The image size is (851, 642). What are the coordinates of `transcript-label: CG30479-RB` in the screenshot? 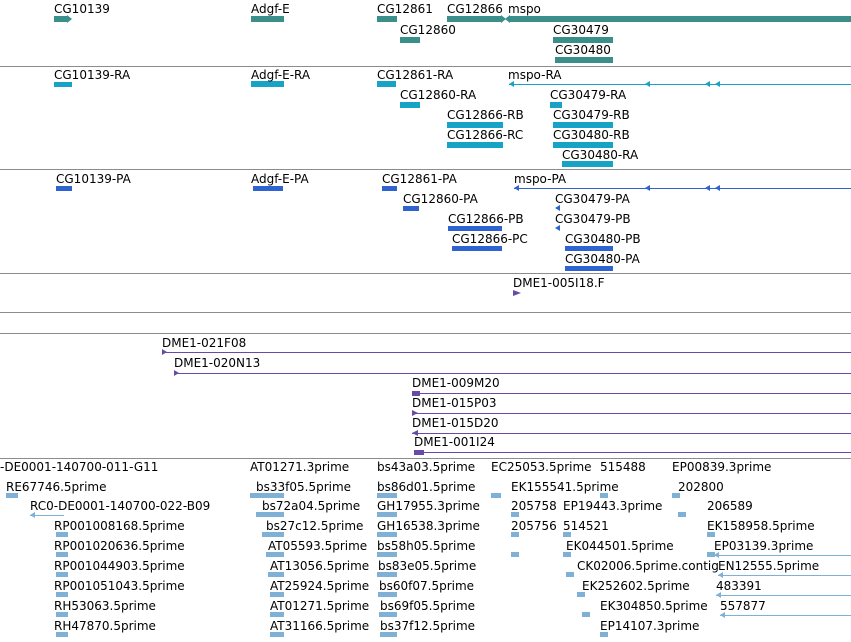 It's located at (591, 115).